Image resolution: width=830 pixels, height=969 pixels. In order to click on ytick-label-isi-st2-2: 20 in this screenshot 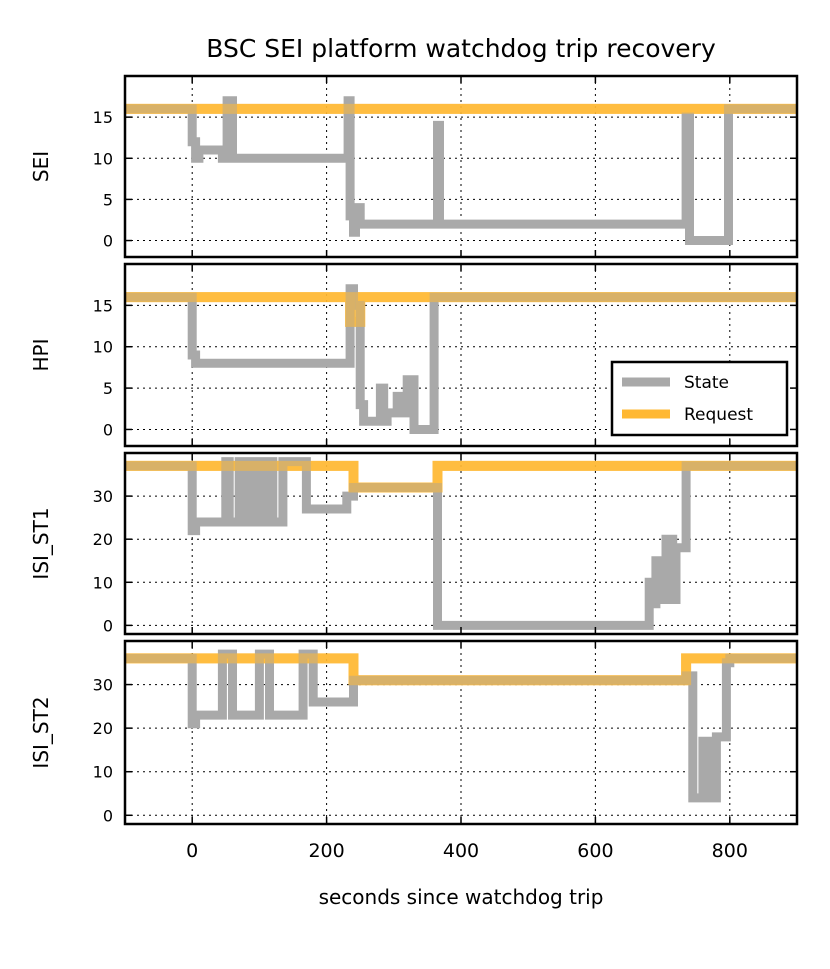, I will do `click(103, 728)`.